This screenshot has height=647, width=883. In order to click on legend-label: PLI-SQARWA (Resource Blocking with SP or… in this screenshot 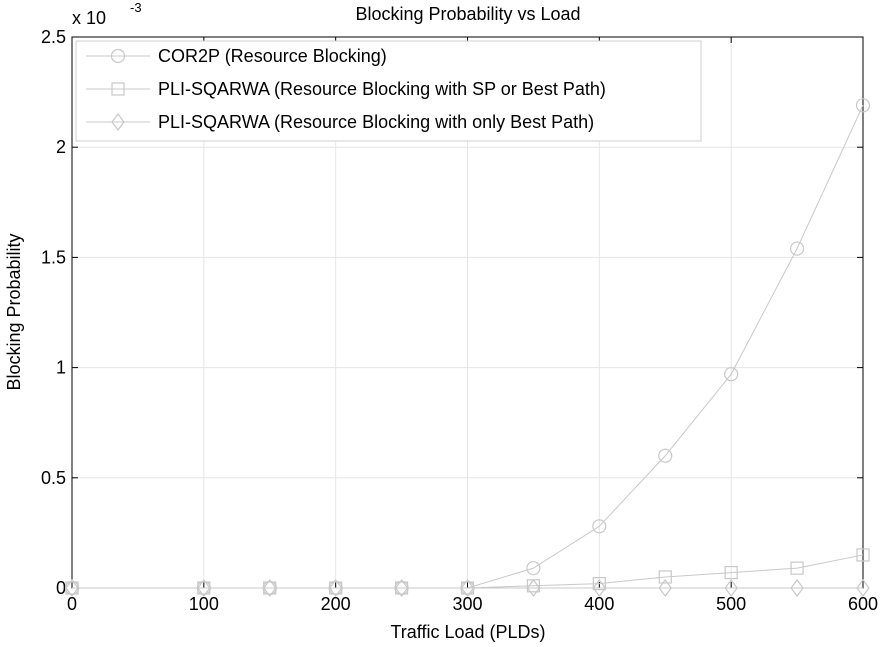, I will do `click(382, 89)`.